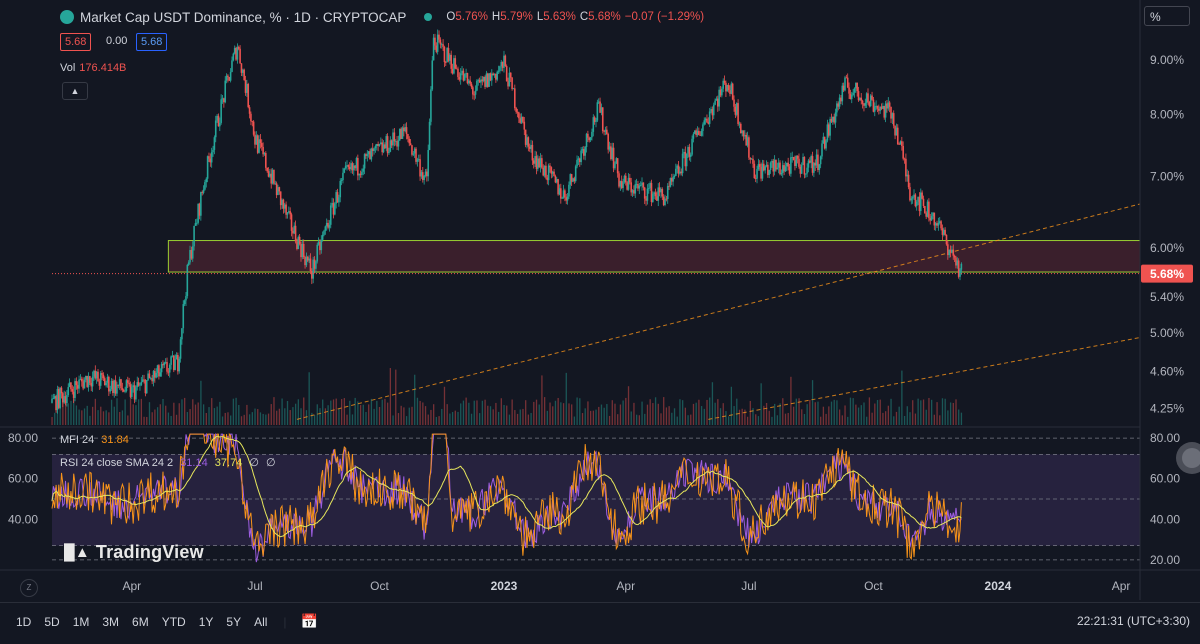 The height and width of the screenshot is (644, 1200). I want to click on ask-price-box: 5.68, so click(152, 42).